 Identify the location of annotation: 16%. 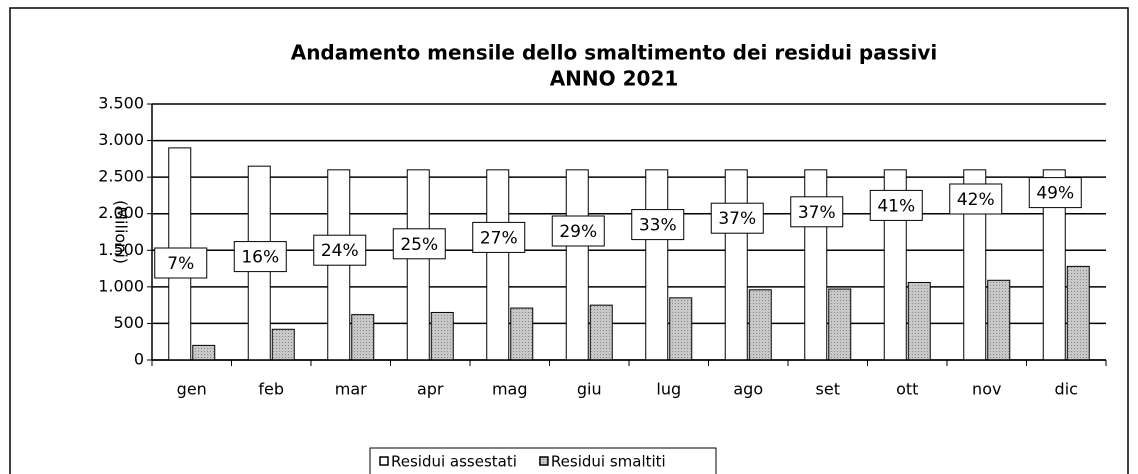
(260, 258).